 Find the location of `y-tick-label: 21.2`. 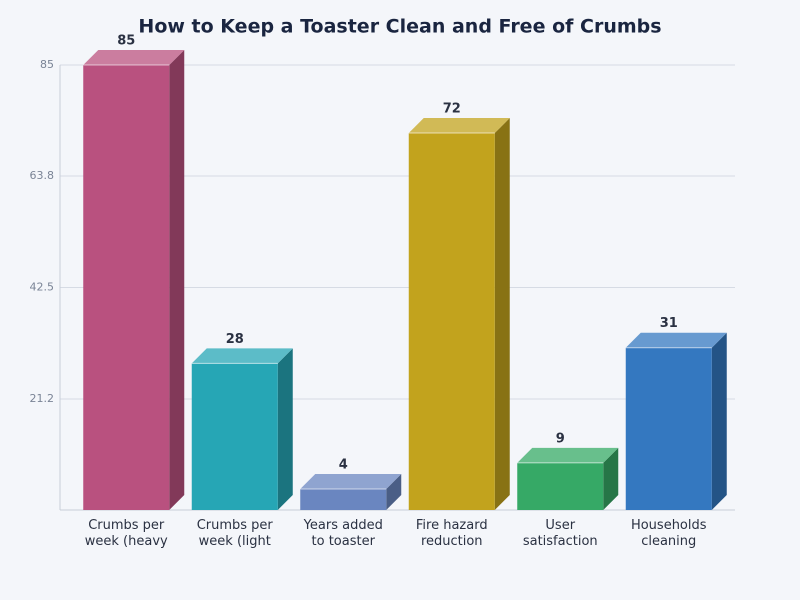

y-tick-label: 21.2 is located at coordinates (42, 398).